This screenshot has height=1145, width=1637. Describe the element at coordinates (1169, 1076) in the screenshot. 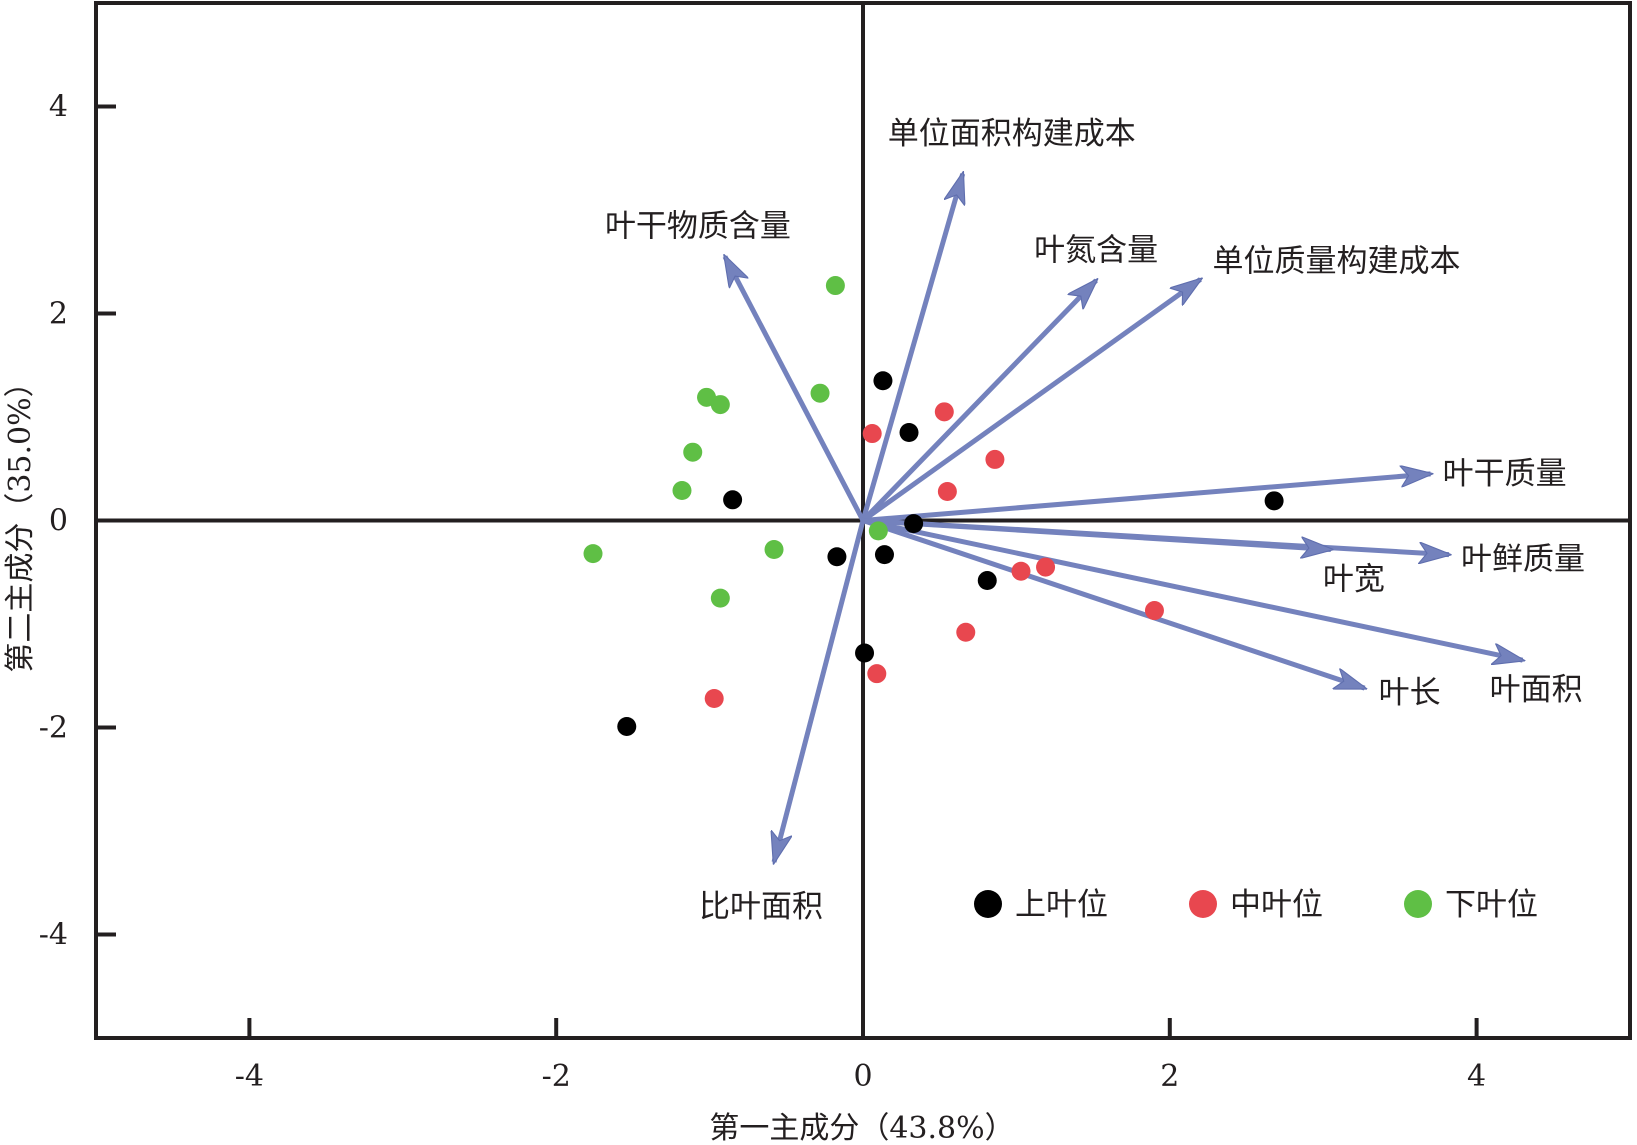

I see `x-tick-label: 2` at that location.